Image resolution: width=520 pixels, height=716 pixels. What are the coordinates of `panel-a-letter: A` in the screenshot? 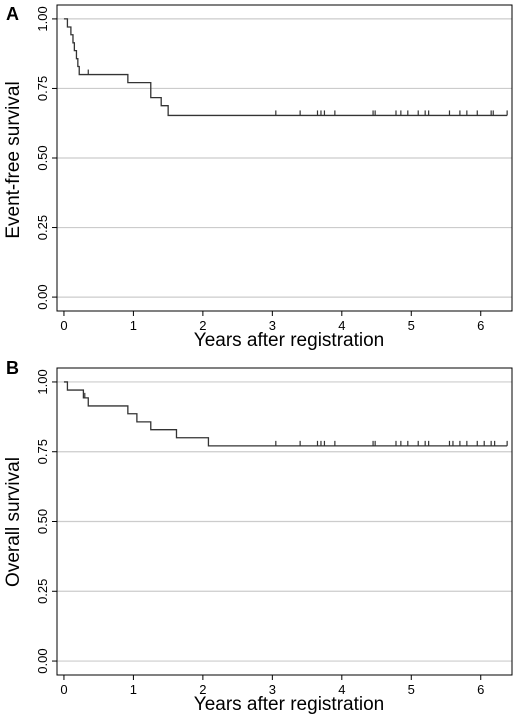 It's located at (12, 14).